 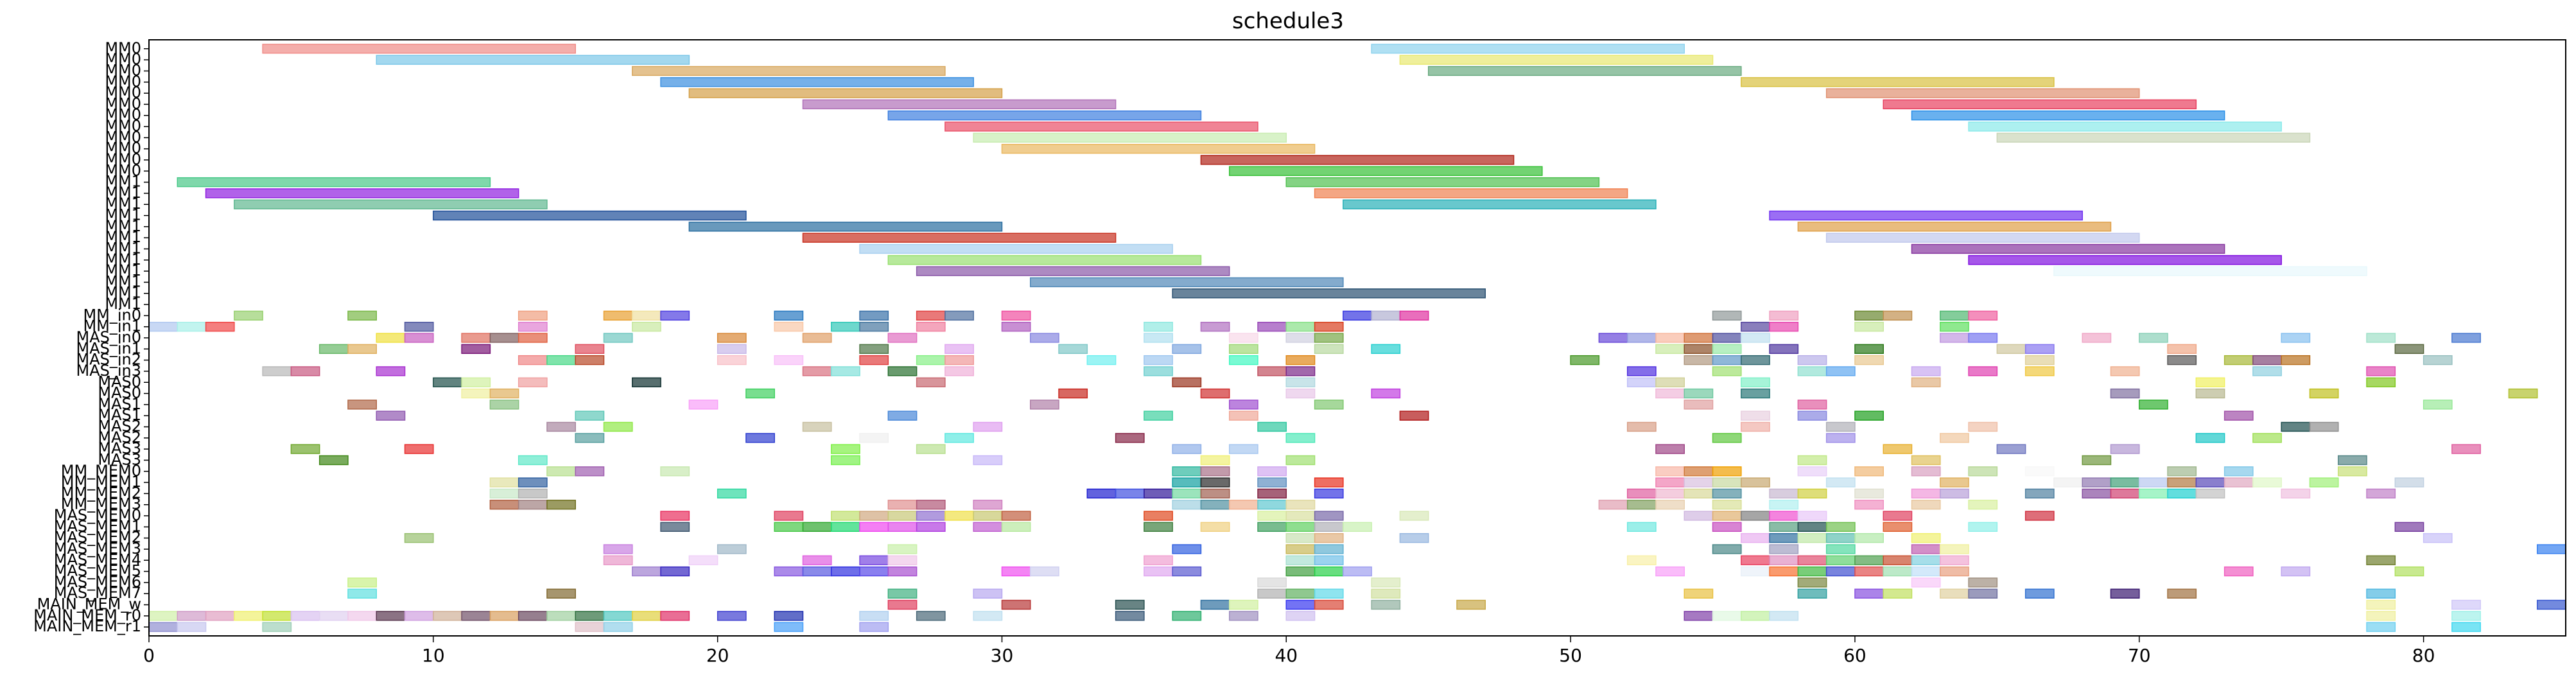 I want to click on y-tick-label: MAS_MEM1, so click(x=97, y=526).